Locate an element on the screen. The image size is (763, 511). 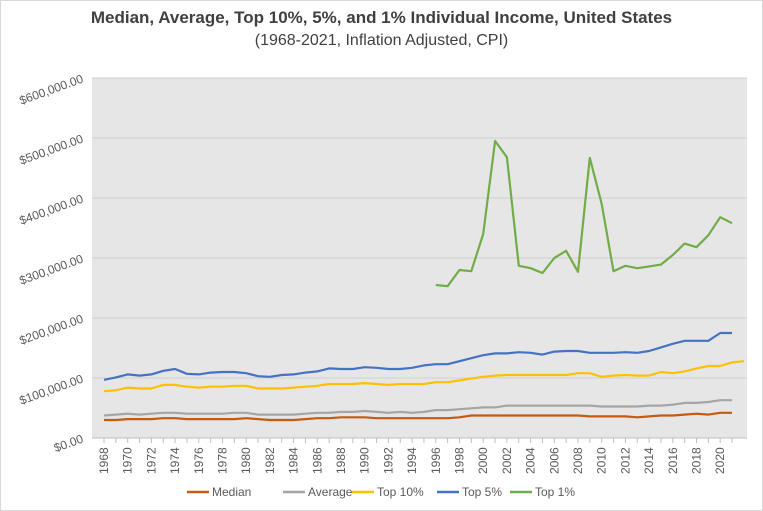
x-tick-label: 2012 is located at coordinates (625, 460).